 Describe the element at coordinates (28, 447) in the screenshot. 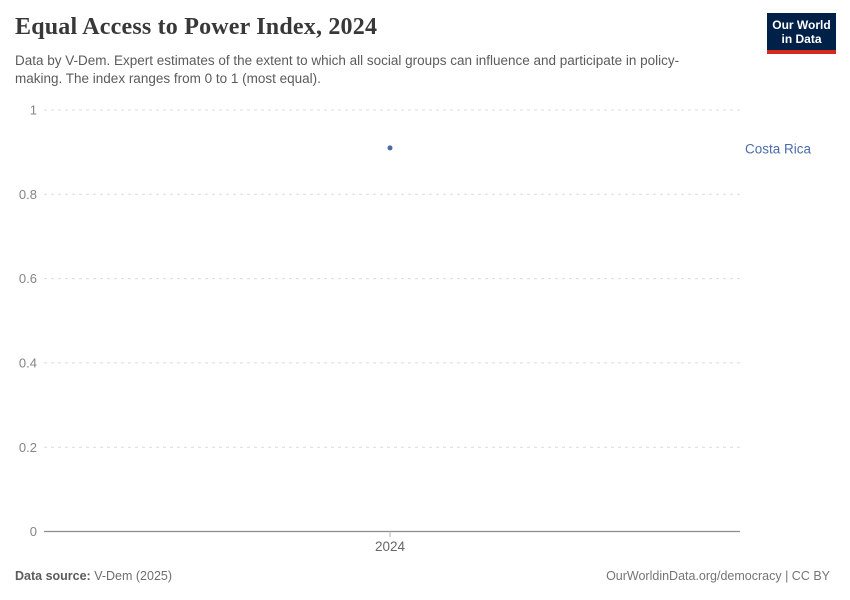

I see `y-tick-label: 0.2` at that location.